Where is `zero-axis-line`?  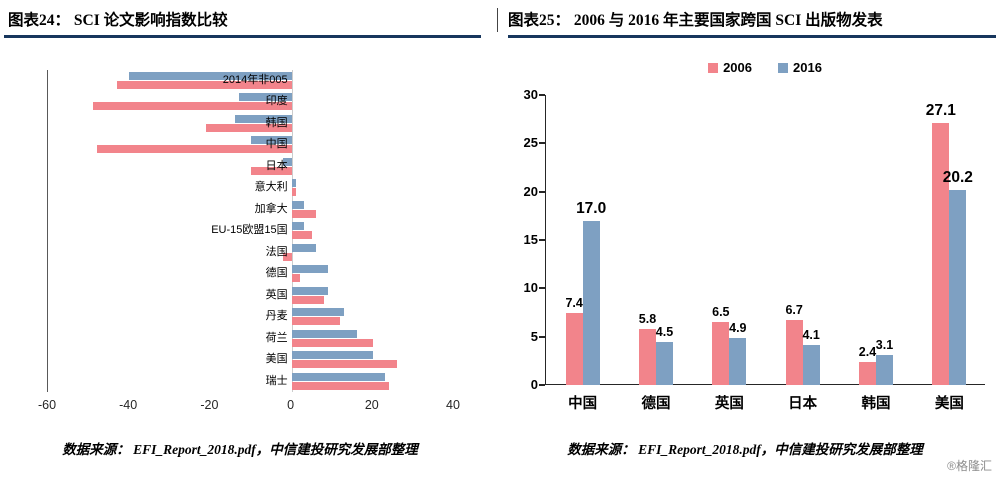
zero-axis-line is located at coordinates (292, 231).